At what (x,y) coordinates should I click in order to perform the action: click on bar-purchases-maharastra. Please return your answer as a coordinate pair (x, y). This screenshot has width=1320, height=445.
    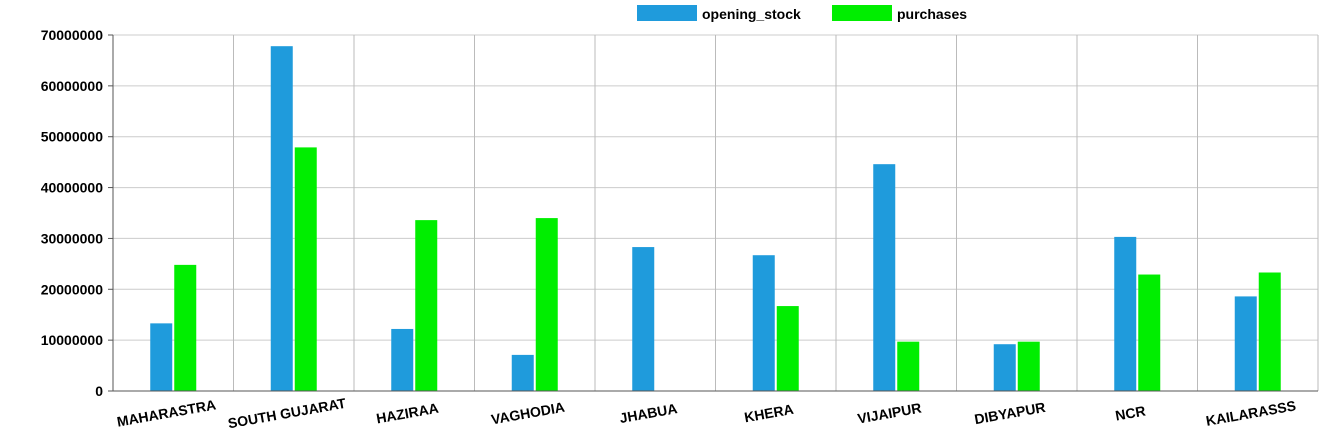
    Looking at the image, I should click on (185, 327).